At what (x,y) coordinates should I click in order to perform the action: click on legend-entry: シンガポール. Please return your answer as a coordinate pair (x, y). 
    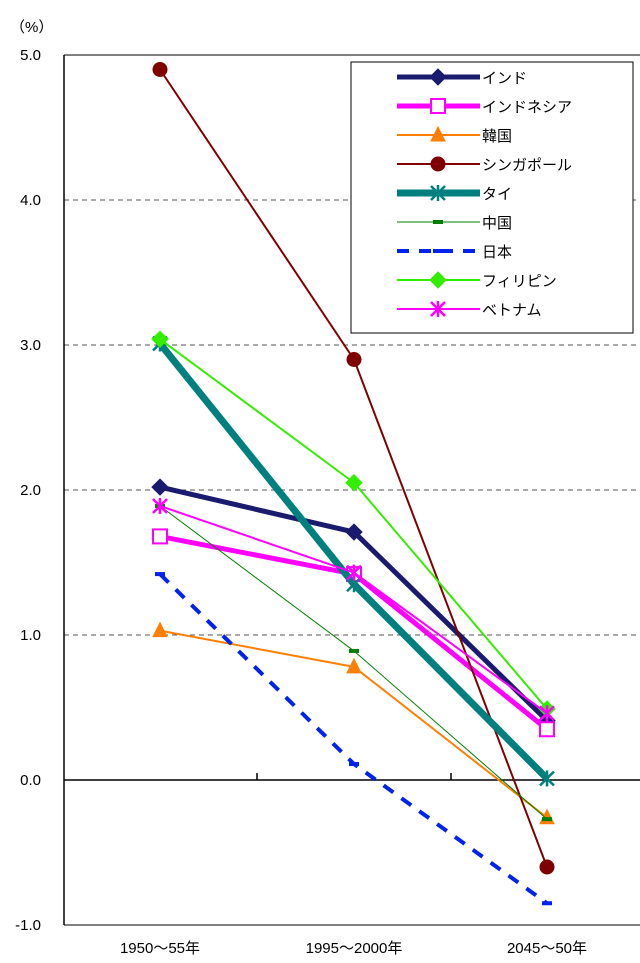
    Looking at the image, I should click on (484, 165).